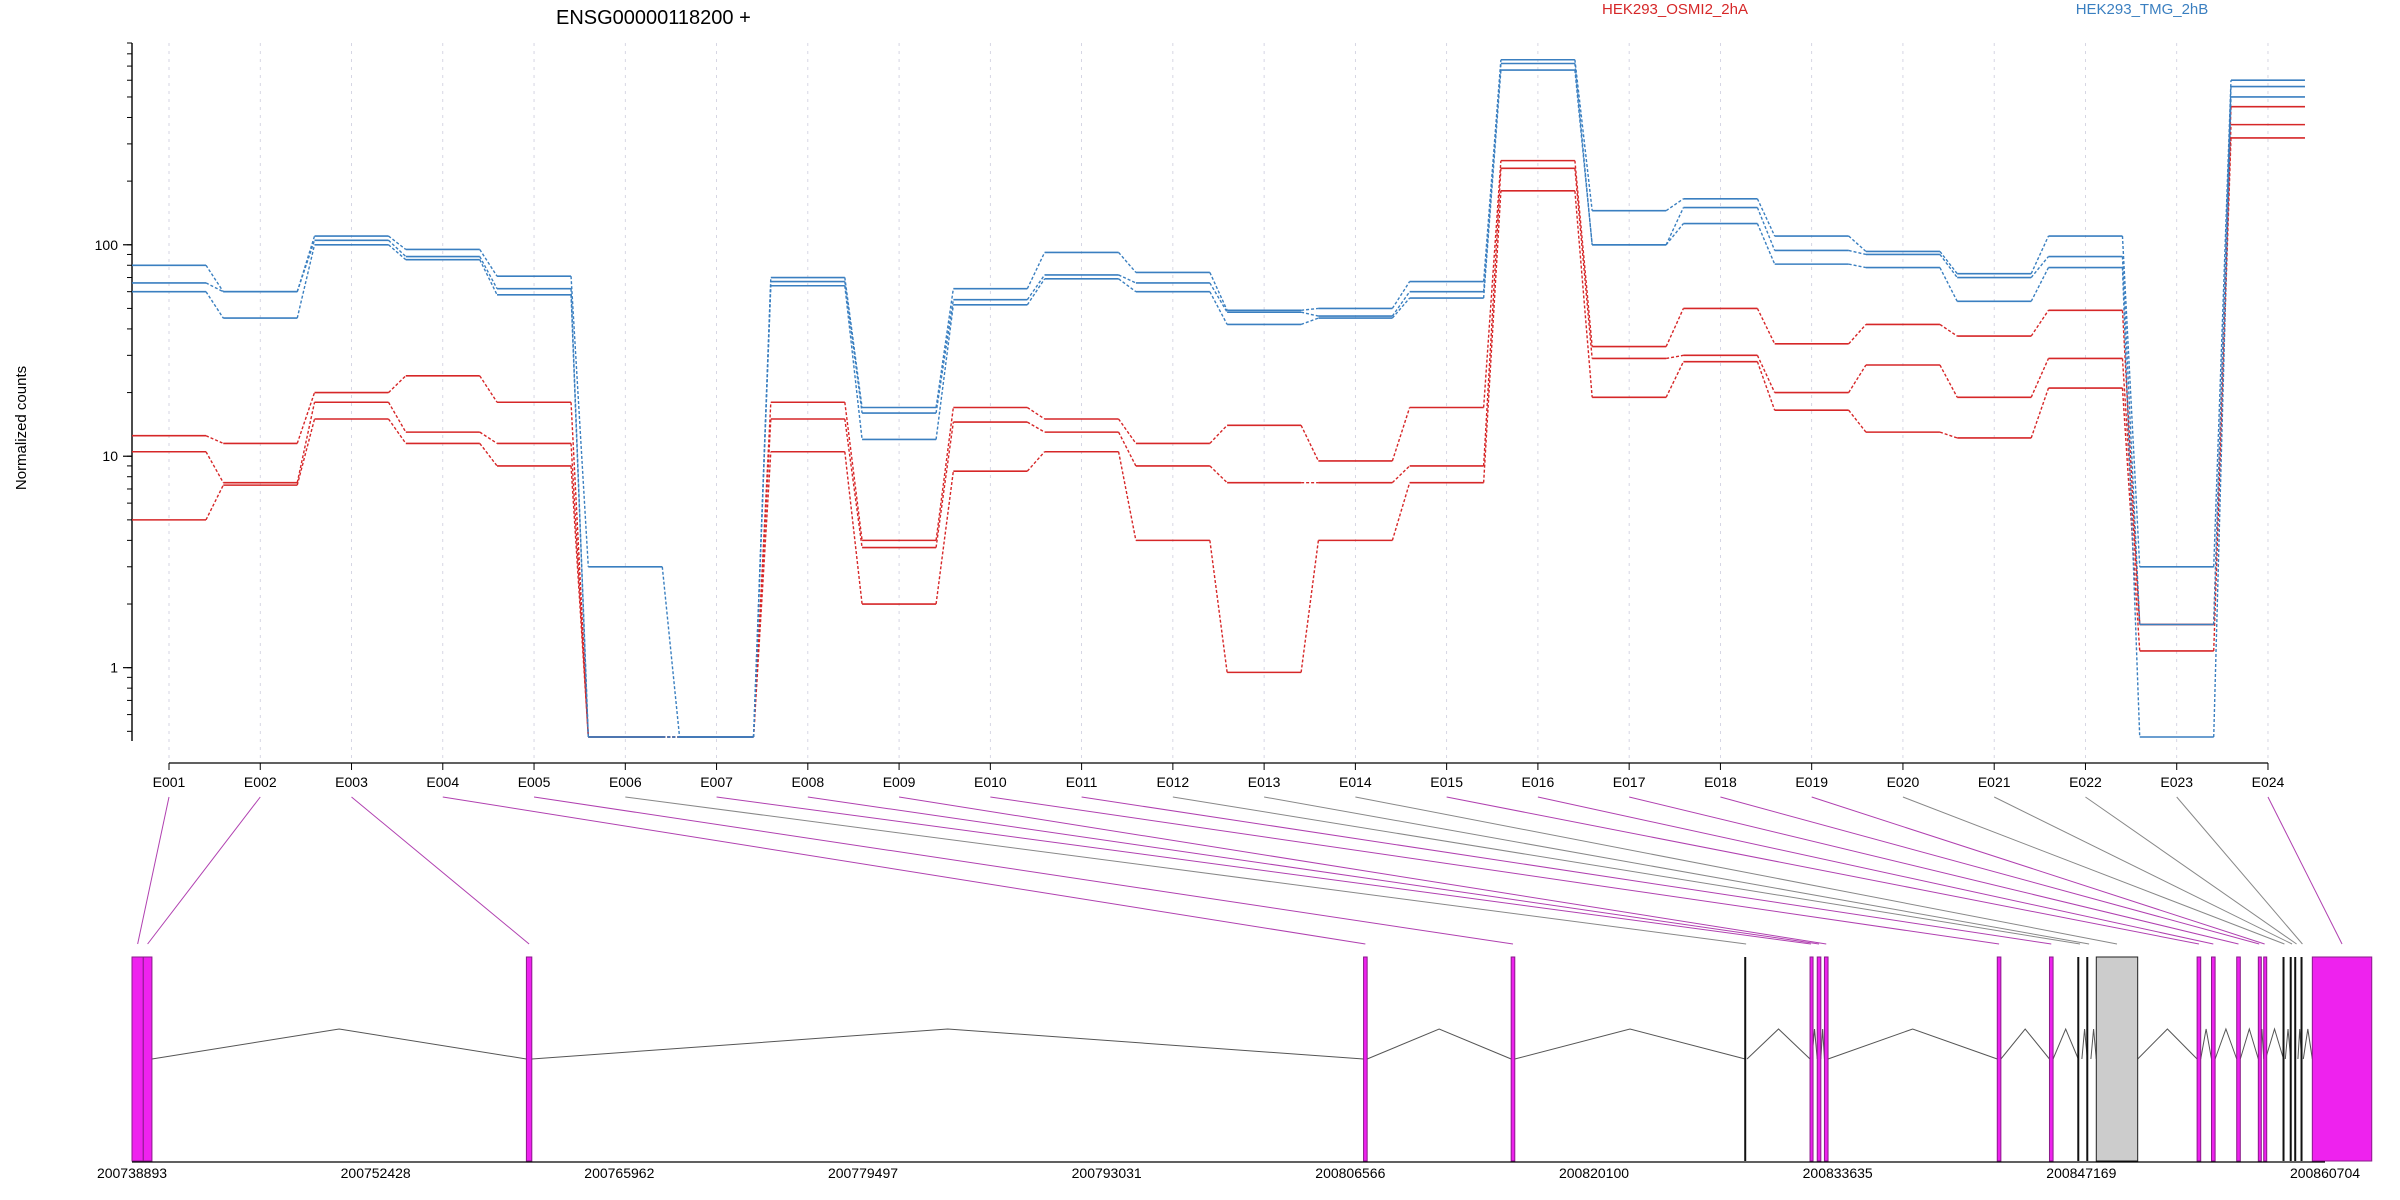 This screenshot has height=1200, width=2400. Describe the element at coordinates (529, 1059) in the screenshot. I see `exon-E003` at that location.